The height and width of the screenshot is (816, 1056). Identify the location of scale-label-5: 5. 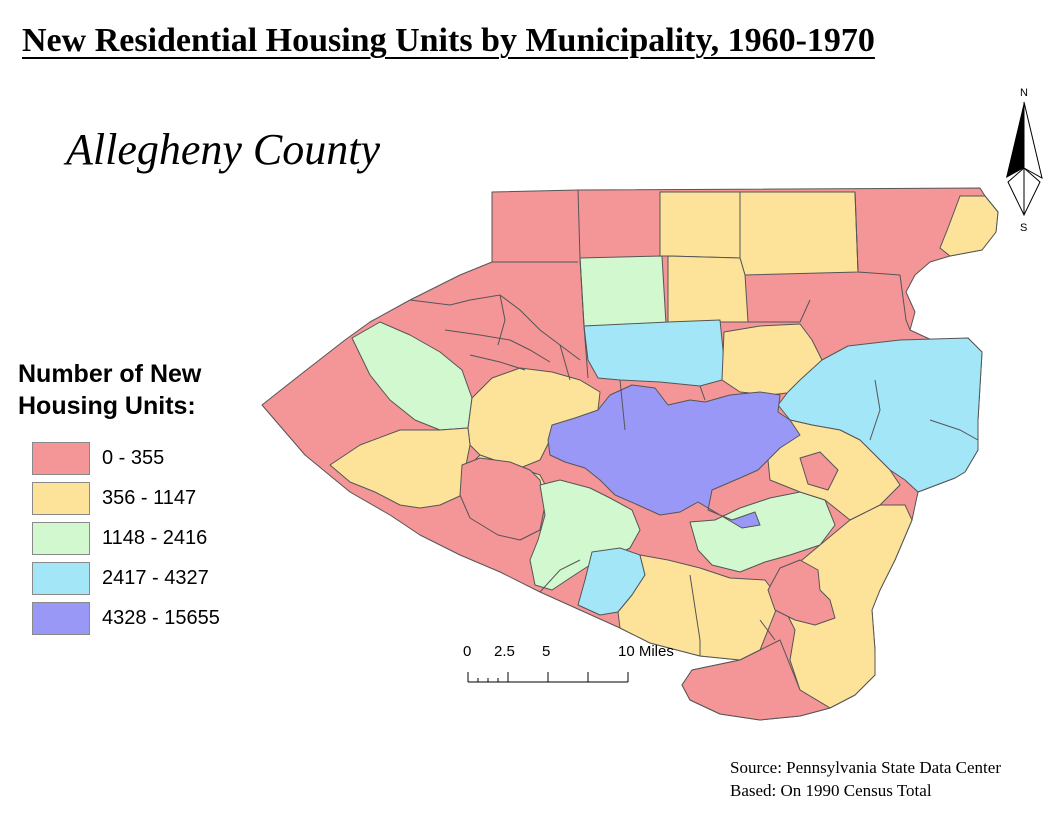
(546, 651).